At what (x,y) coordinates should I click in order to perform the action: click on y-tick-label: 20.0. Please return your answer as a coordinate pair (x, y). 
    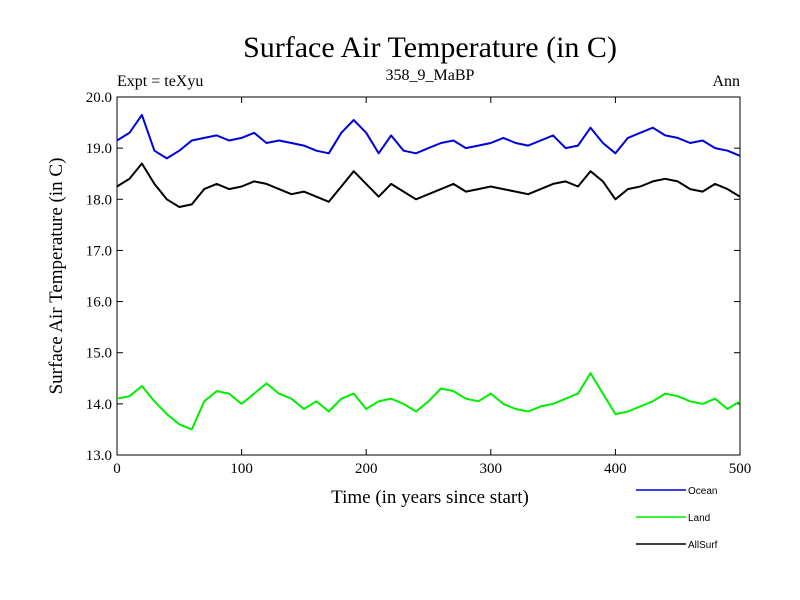
    Looking at the image, I should click on (99, 98).